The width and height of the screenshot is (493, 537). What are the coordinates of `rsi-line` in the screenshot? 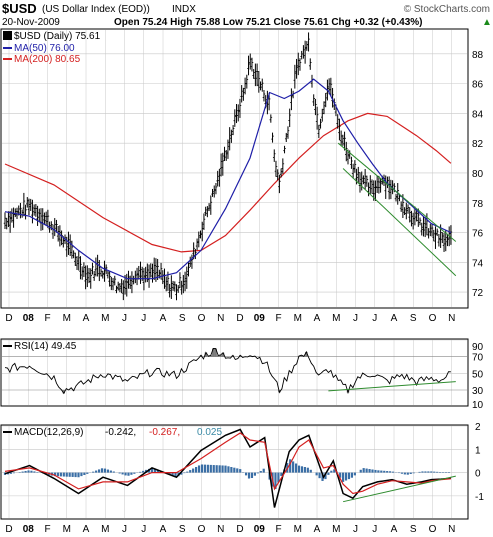 It's located at (227, 371).